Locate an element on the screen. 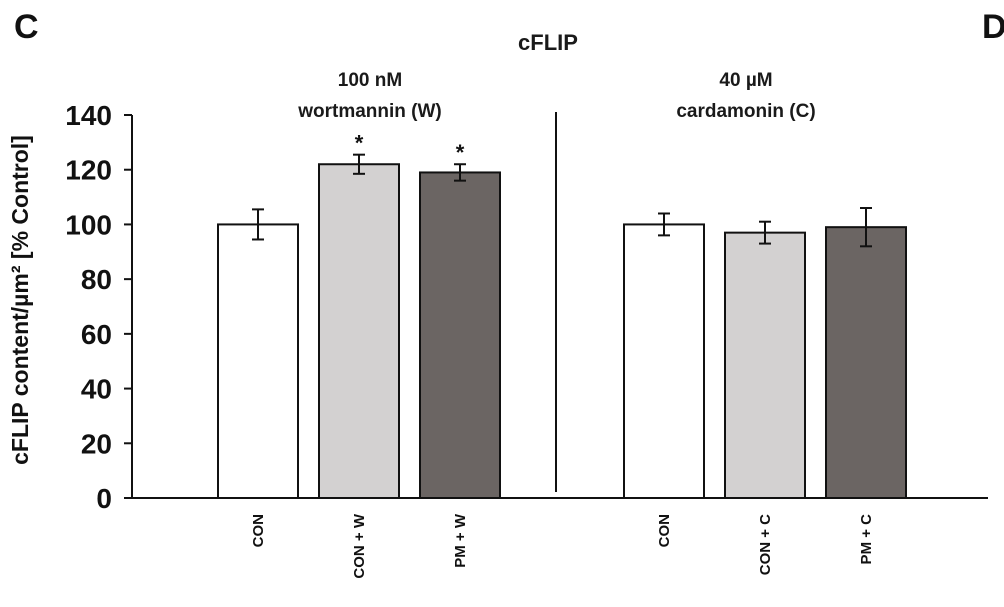 The image size is (1004, 607). y-axis-label: cFLIP content/µm² [% Control] is located at coordinates (20, 300).